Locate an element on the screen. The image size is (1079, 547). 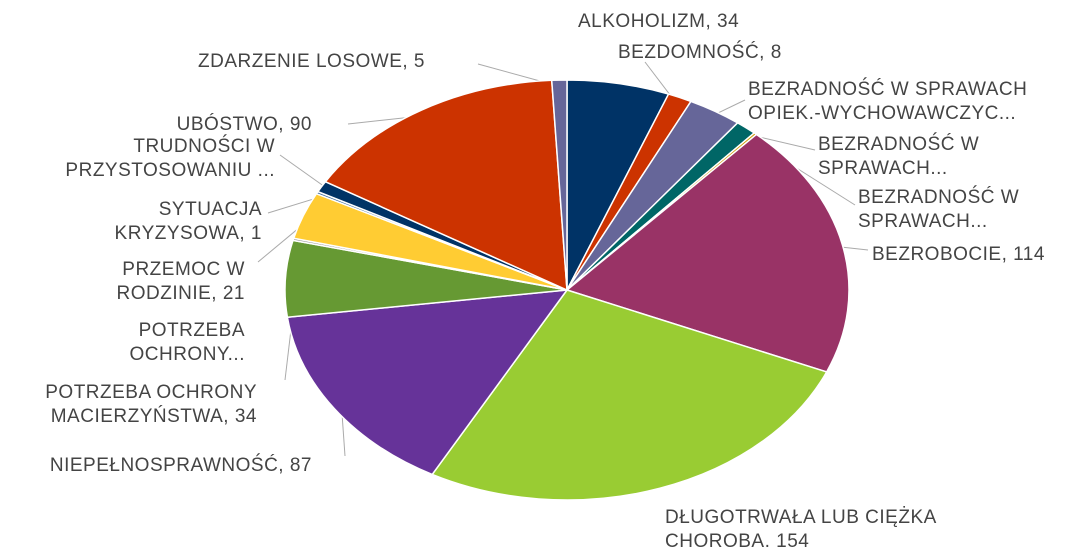
data-label: BEZDOMNOŚĆ, 8 is located at coordinates (700, 52).